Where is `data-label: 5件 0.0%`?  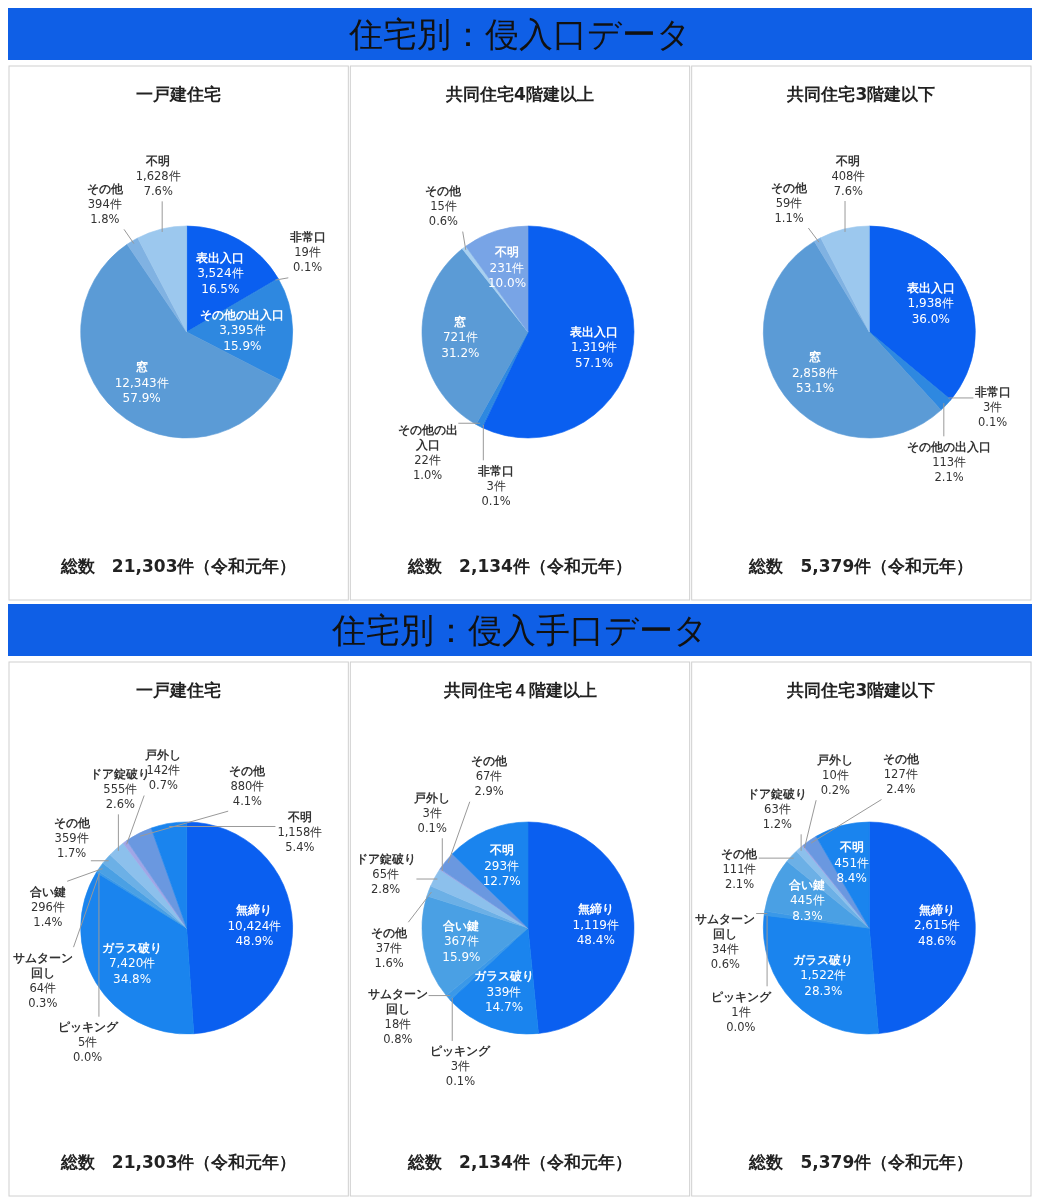 data-label: 5件 0.0% is located at coordinates (87, 1050).